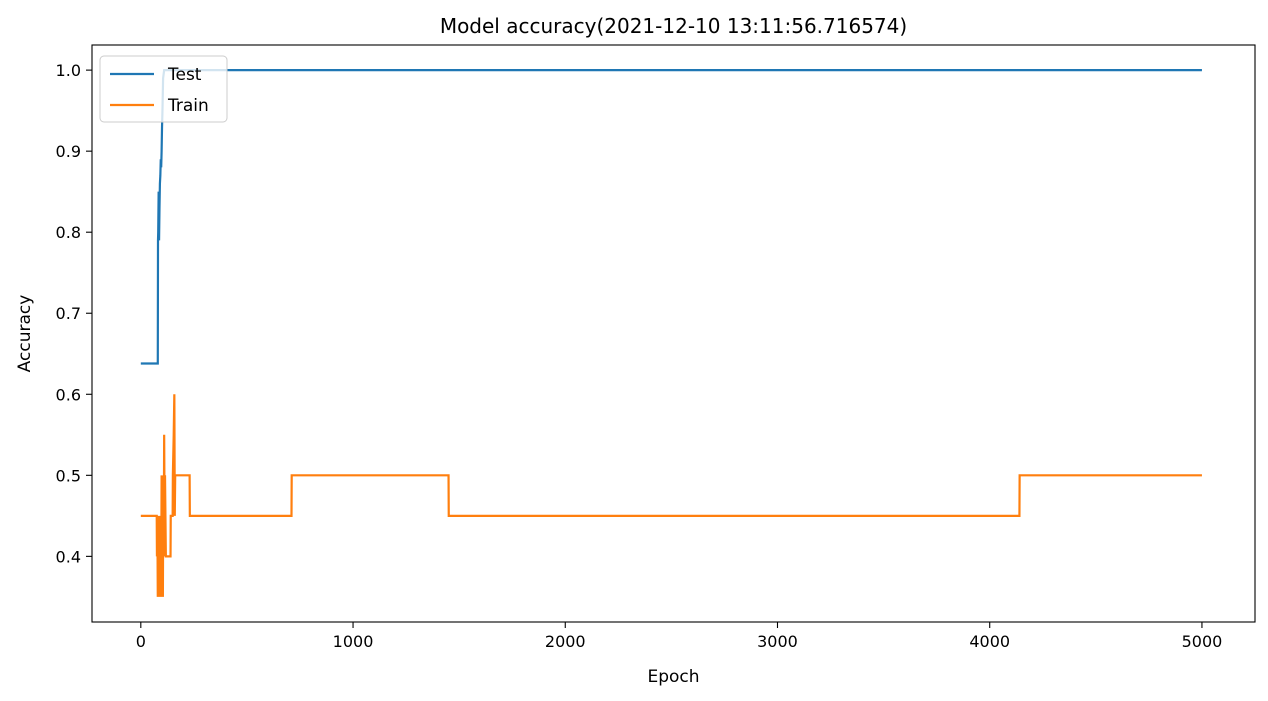 Image resolution: width=1268 pixels, height=701 pixels. I want to click on y-tick-label: 1.0, so click(68, 70).